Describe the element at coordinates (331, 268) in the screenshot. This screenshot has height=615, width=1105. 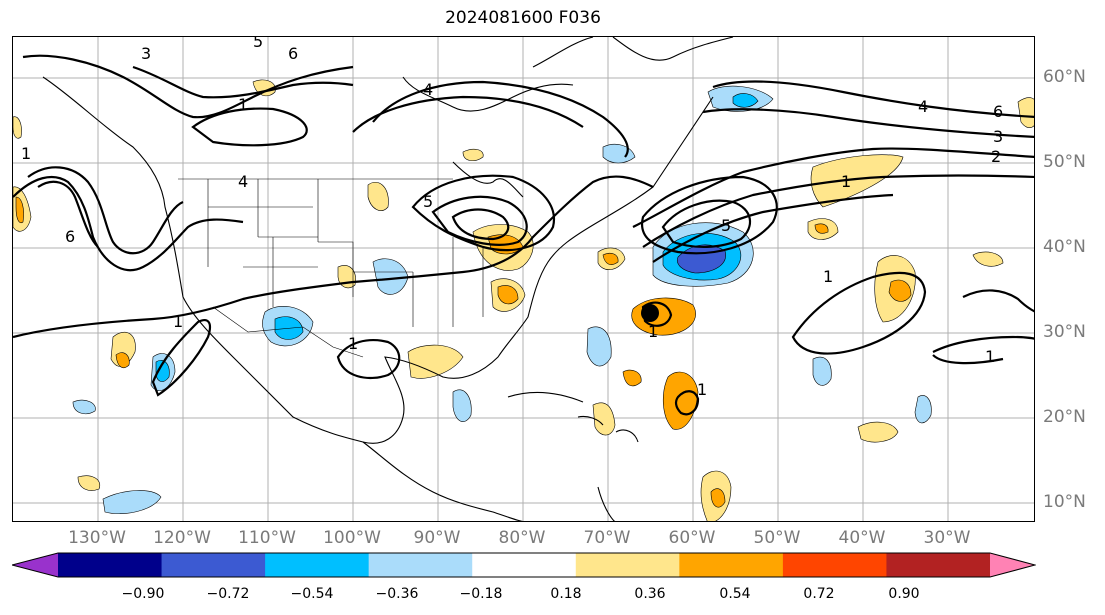
I see `political-borders` at that location.